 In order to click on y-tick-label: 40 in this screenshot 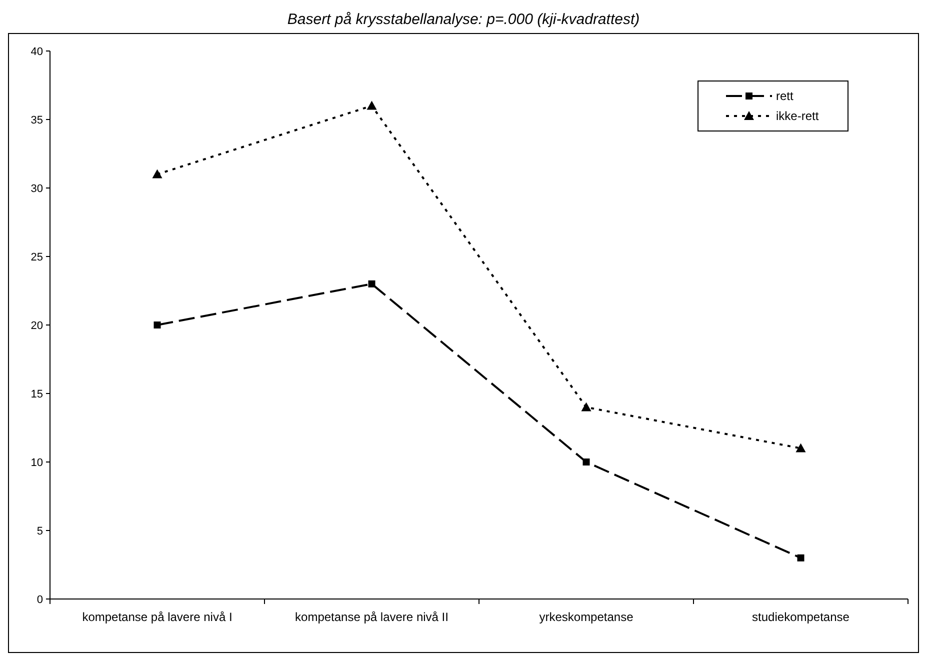, I will do `click(36, 52)`.